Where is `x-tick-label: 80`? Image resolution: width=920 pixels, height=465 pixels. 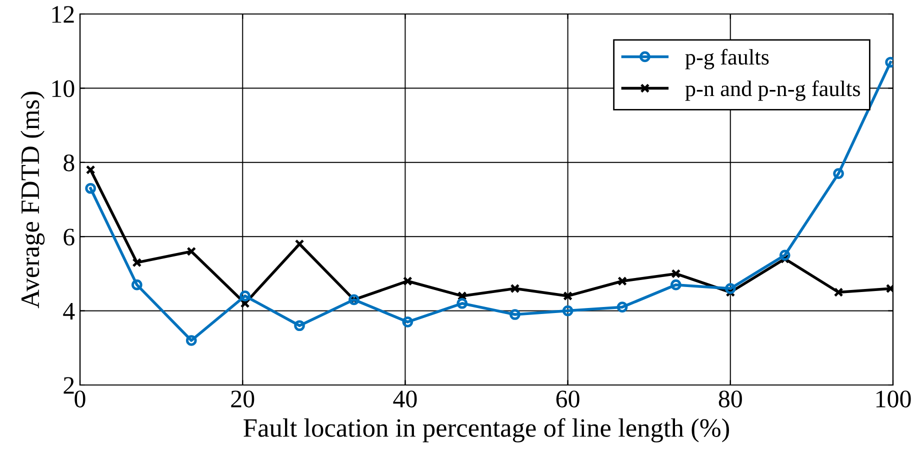 x-tick-label: 80 is located at coordinates (730, 399).